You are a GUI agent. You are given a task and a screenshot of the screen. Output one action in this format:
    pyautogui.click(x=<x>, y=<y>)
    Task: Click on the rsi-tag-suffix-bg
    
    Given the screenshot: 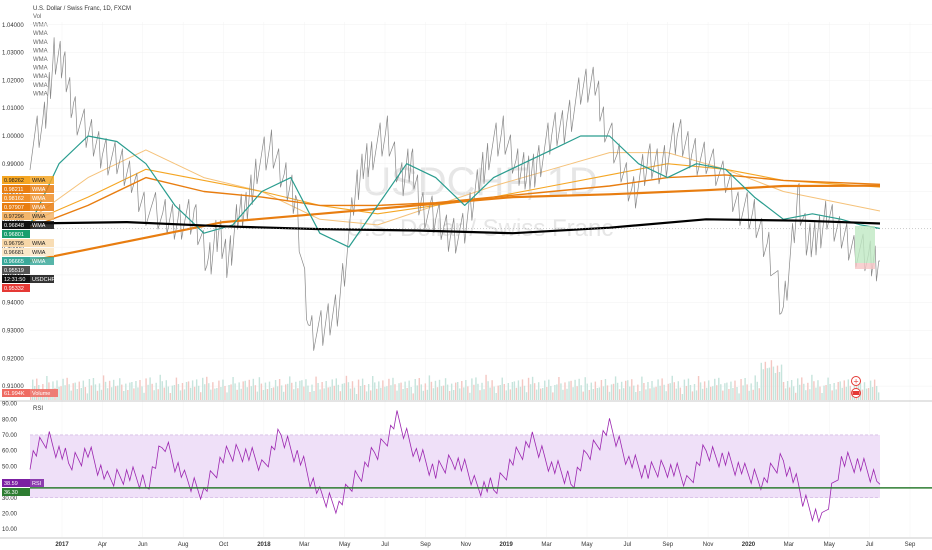 What is the action you would take?
    pyautogui.click(x=37, y=483)
    